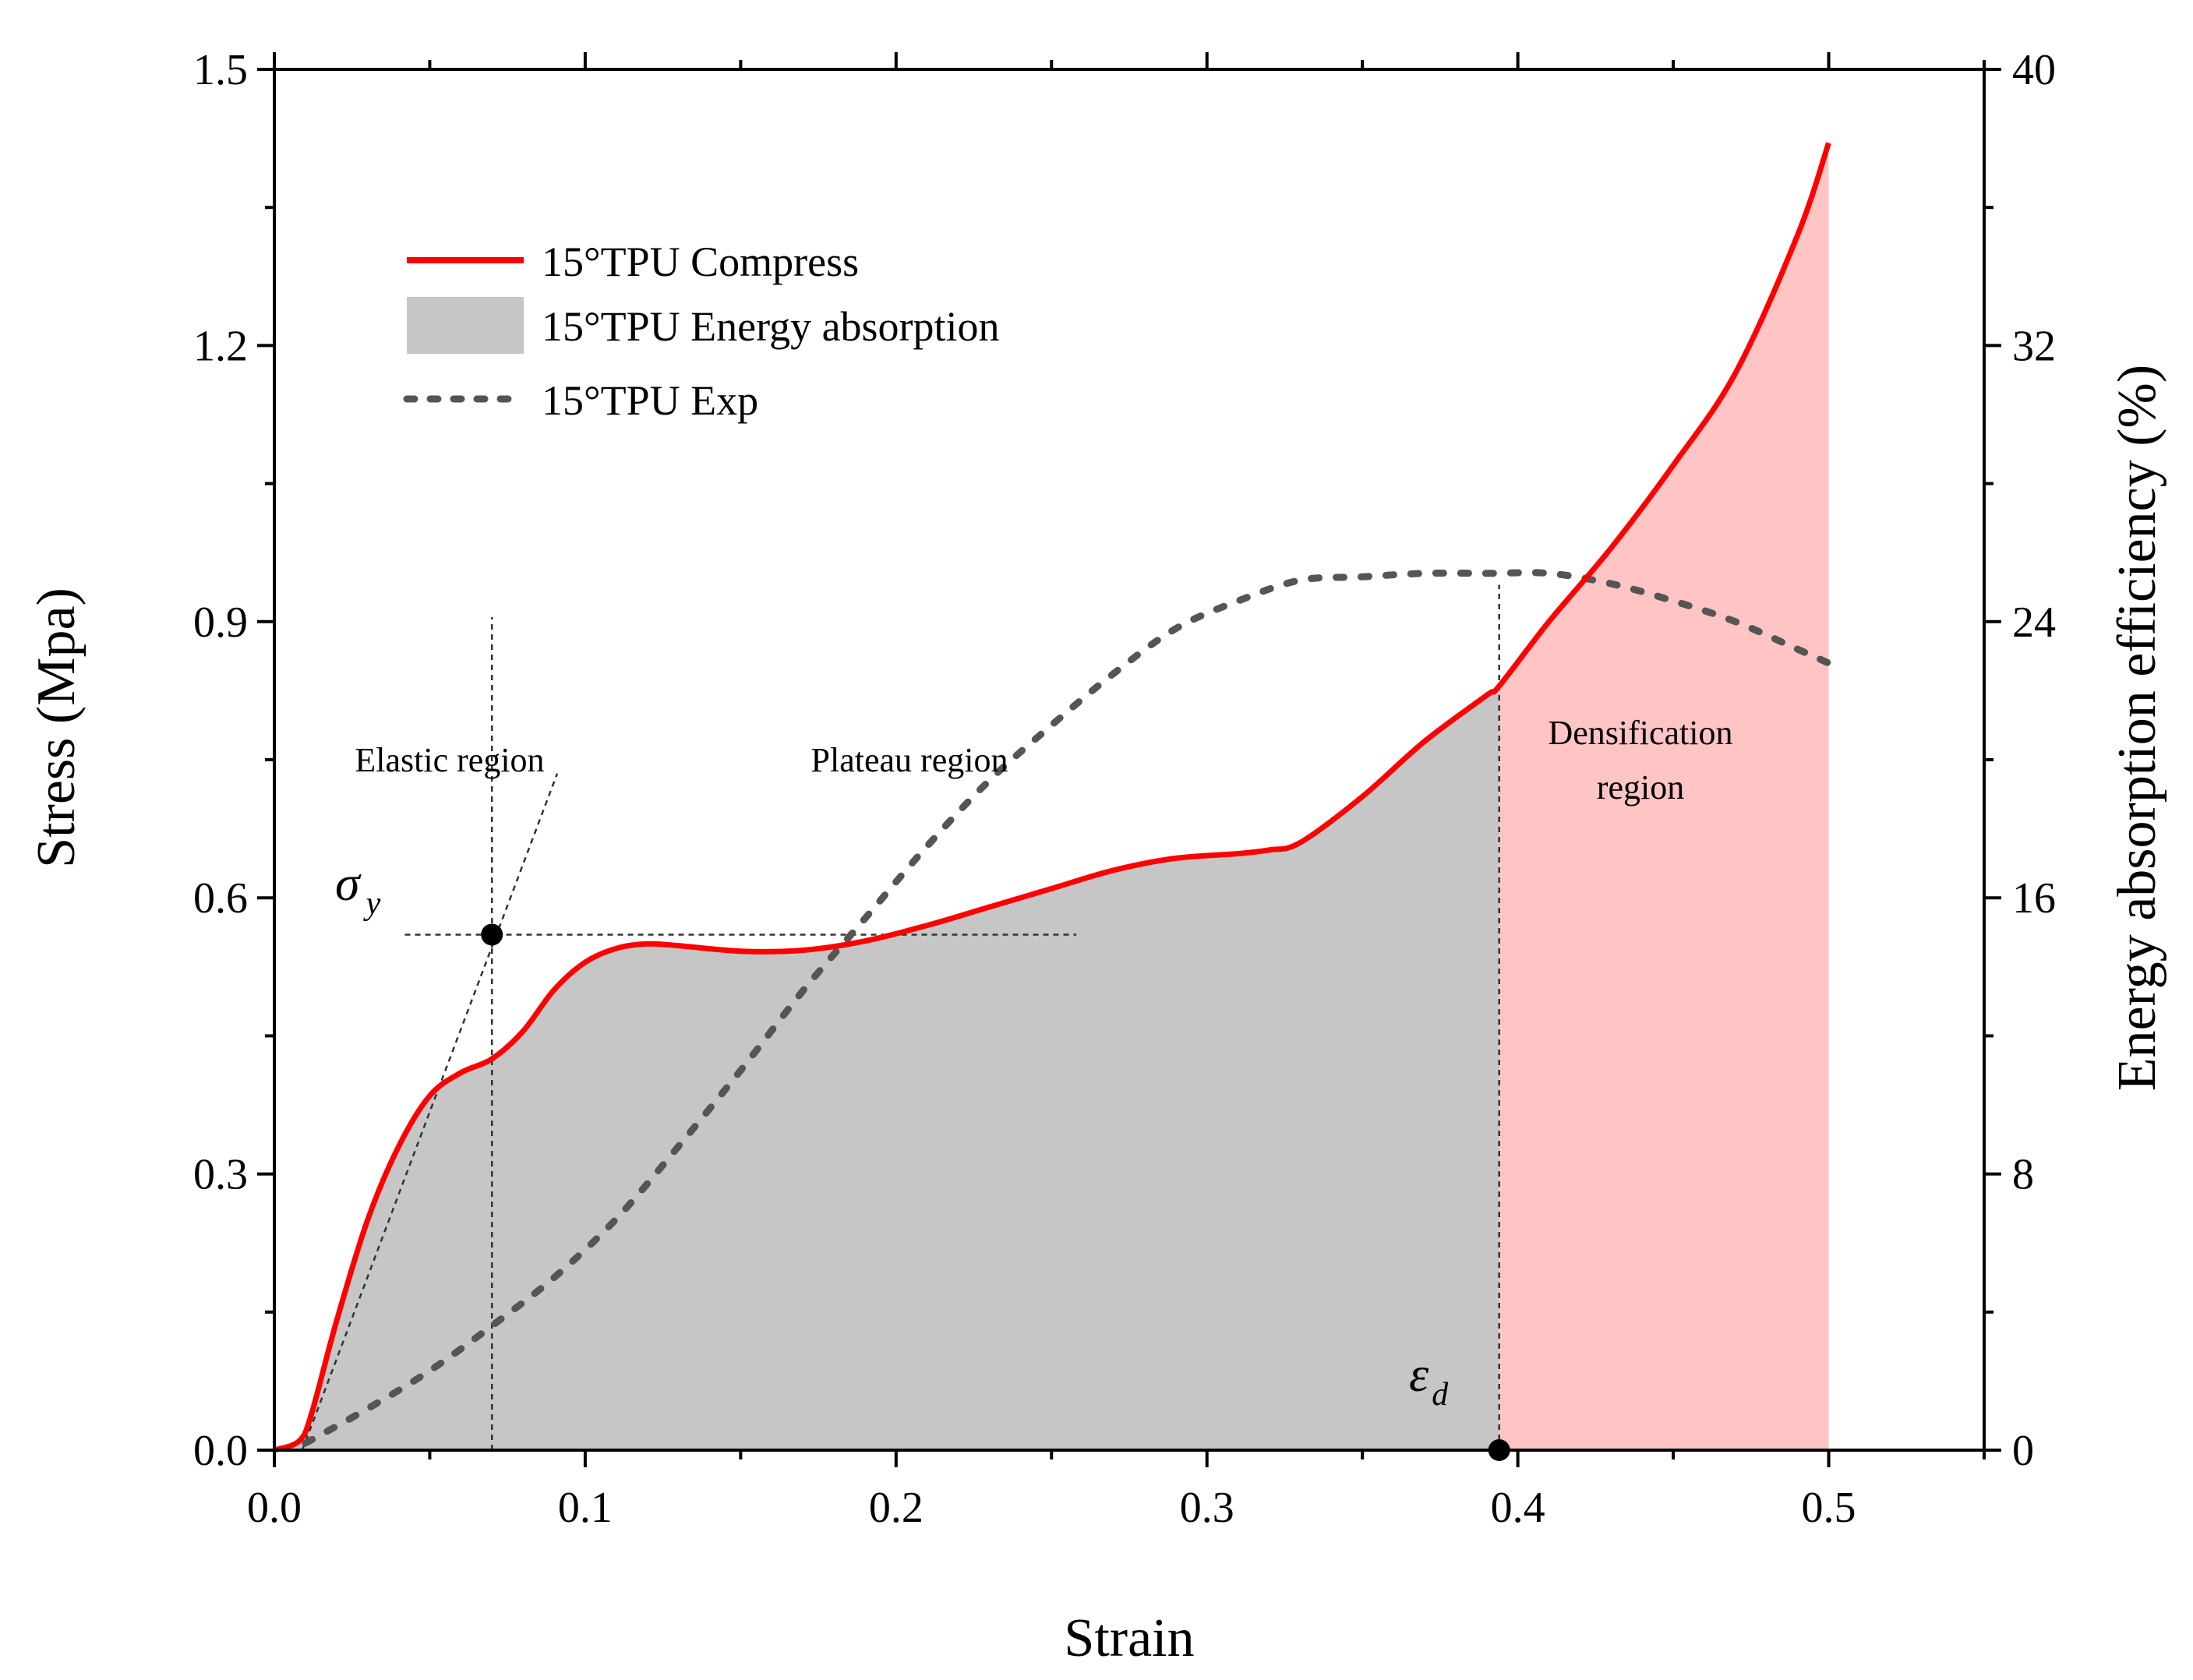  What do you see at coordinates (909, 760) in the screenshot?
I see `plateau-region-label: Plateau region` at bounding box center [909, 760].